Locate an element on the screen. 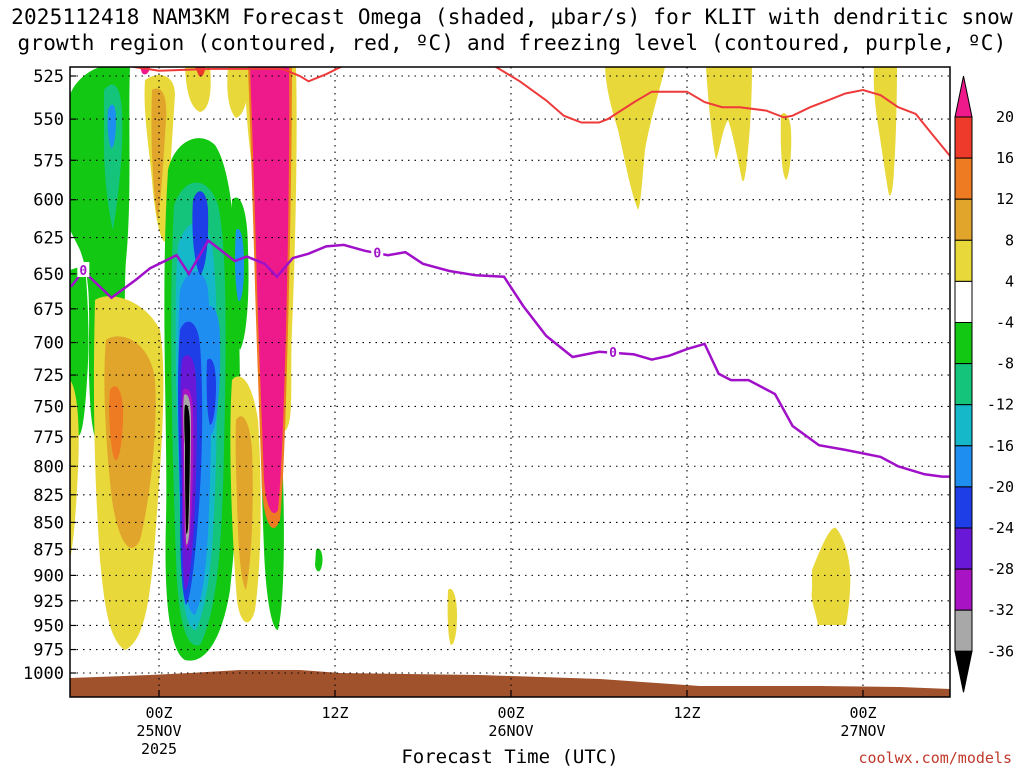 Image resolution: width=1024 pixels, height=768 pixels. colorbar-label: 16 is located at coordinates (1005, 158).